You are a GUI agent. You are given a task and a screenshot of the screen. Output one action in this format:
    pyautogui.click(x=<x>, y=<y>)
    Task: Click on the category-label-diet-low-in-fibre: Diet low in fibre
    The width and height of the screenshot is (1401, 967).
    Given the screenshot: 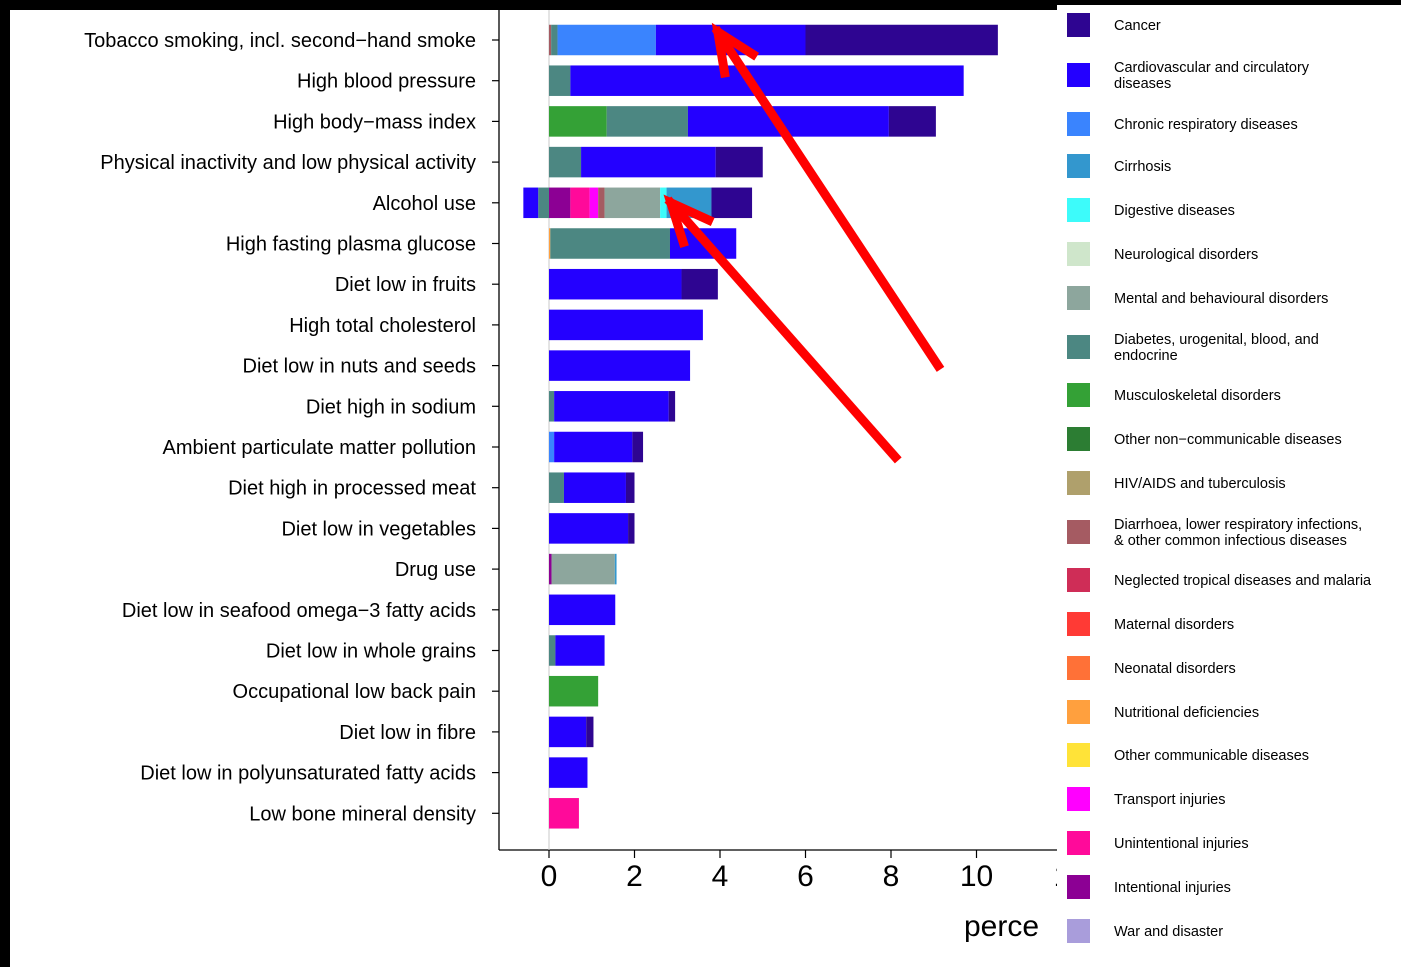 What is the action you would take?
    pyautogui.click(x=407, y=733)
    